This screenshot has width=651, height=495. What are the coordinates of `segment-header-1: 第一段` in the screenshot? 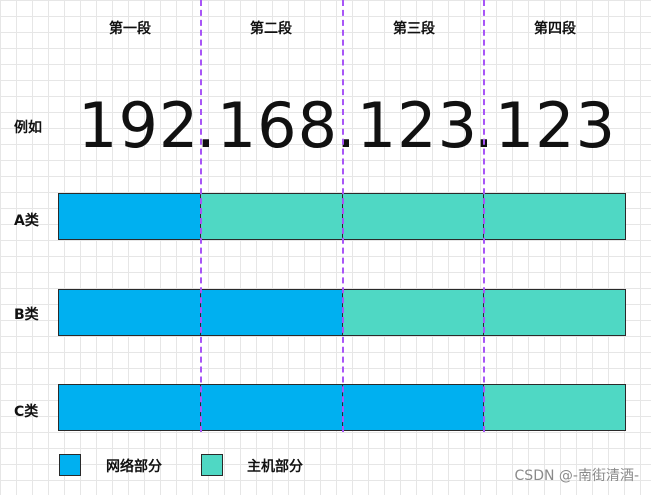 It's located at (130, 29).